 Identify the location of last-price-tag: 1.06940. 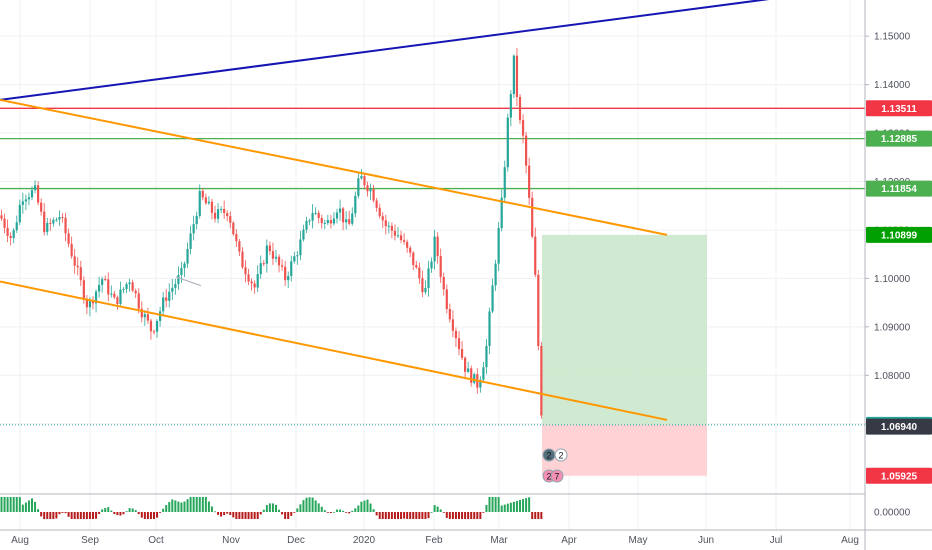
(899, 426).